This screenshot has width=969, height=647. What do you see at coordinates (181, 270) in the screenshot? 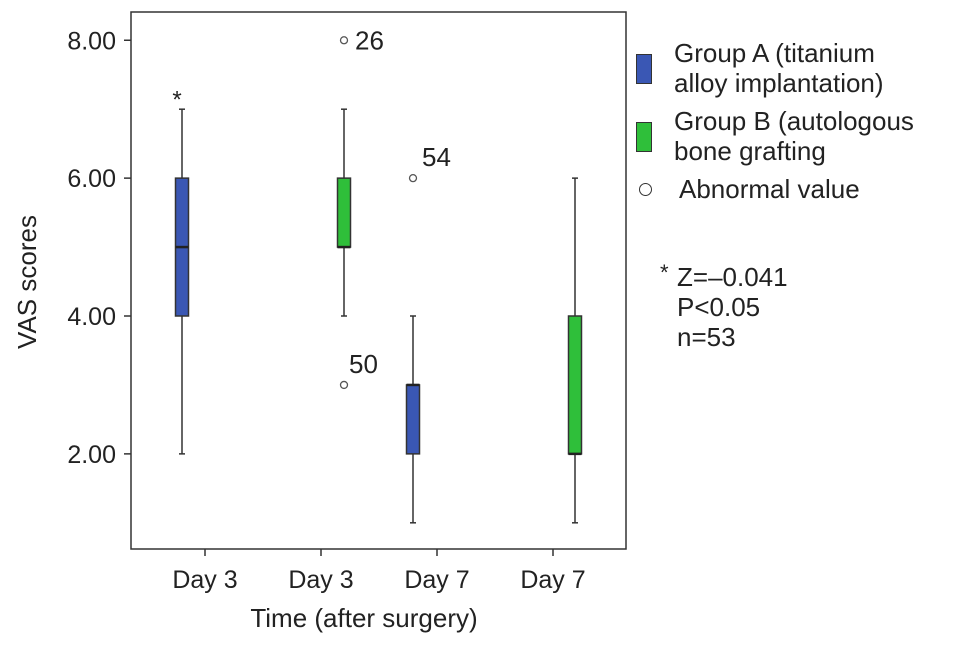
I see `box-day-3-group-a: *` at bounding box center [181, 270].